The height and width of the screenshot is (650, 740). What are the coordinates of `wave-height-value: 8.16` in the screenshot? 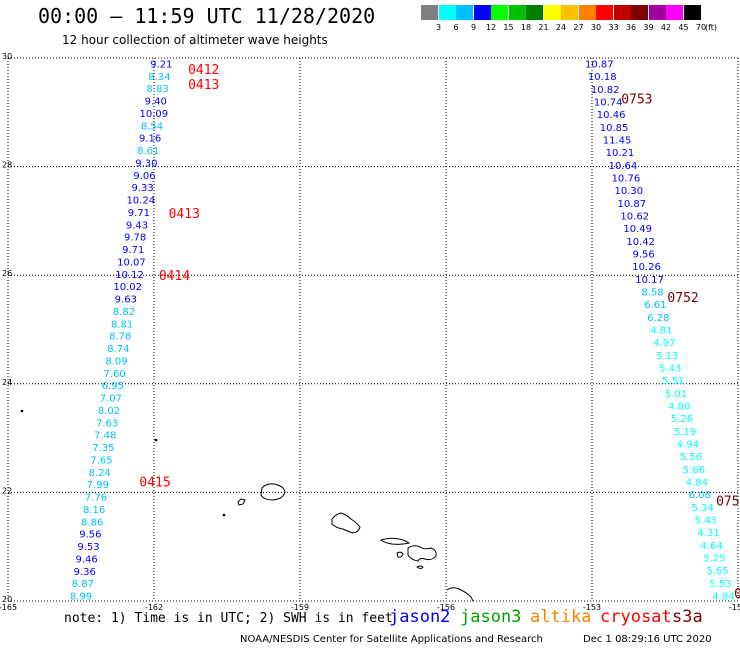 It's located at (94, 510).